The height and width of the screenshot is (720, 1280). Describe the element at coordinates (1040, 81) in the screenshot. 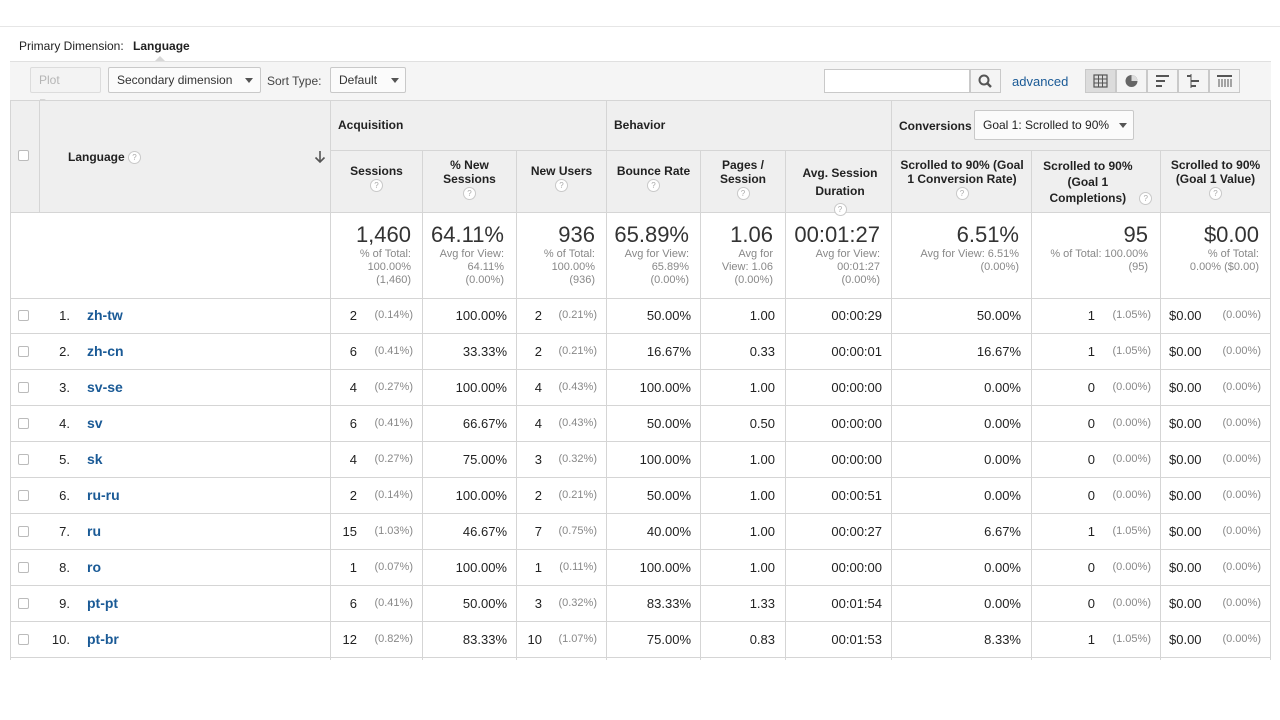

I see `advanced-filter-link: advanced` at that location.